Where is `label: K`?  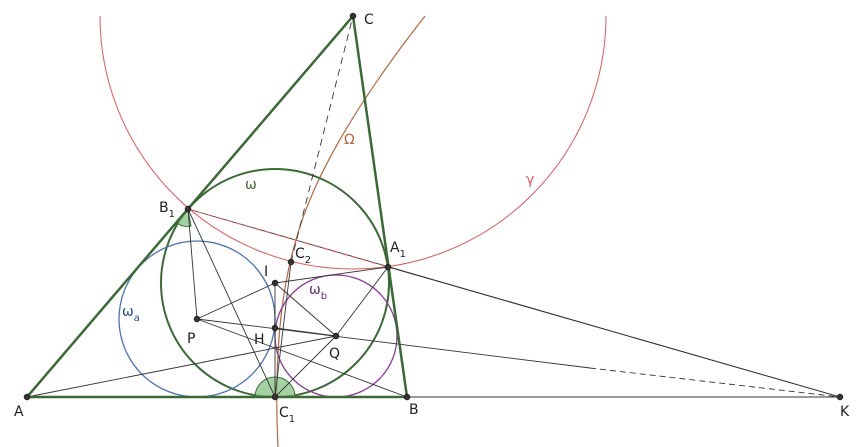 label: K is located at coordinates (845, 412).